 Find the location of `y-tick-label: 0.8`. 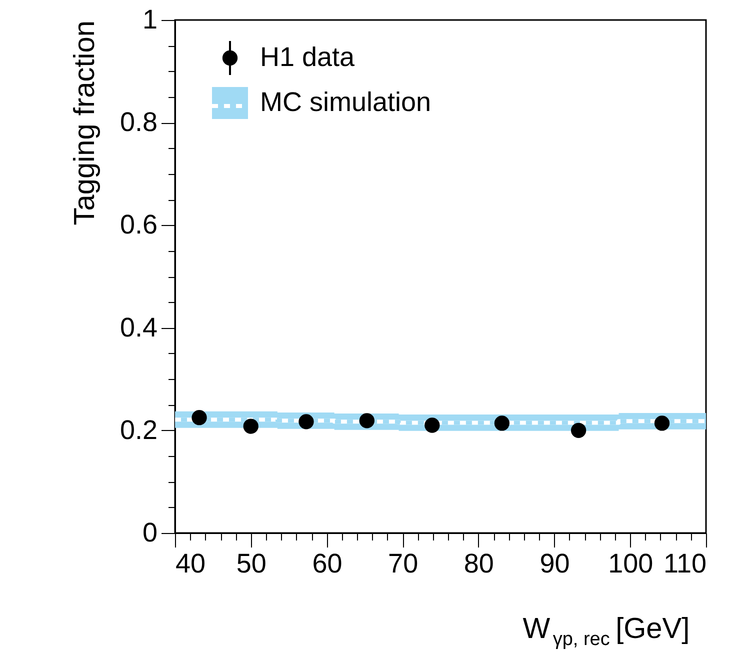

y-tick-label: 0.8 is located at coordinates (139, 122).